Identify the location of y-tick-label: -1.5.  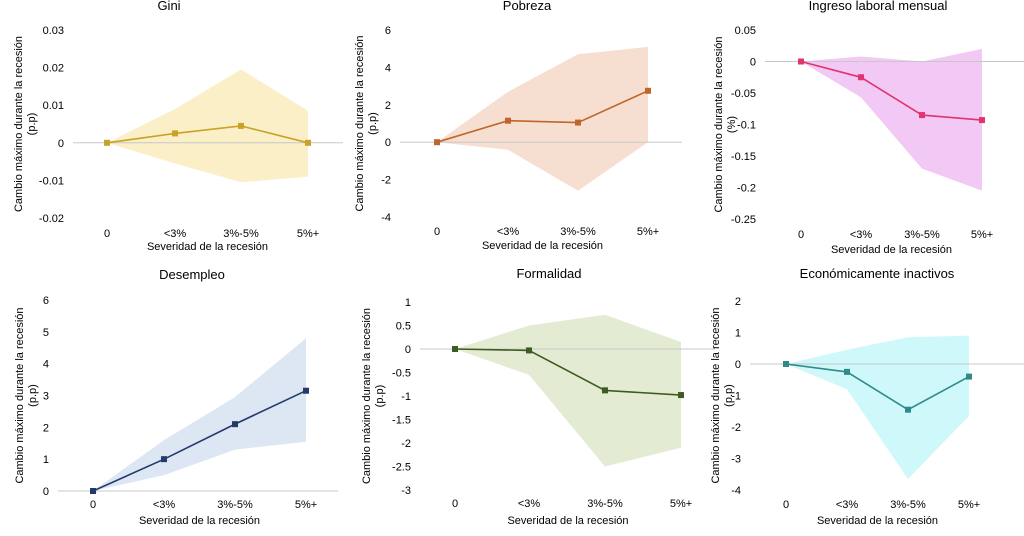
(401, 421).